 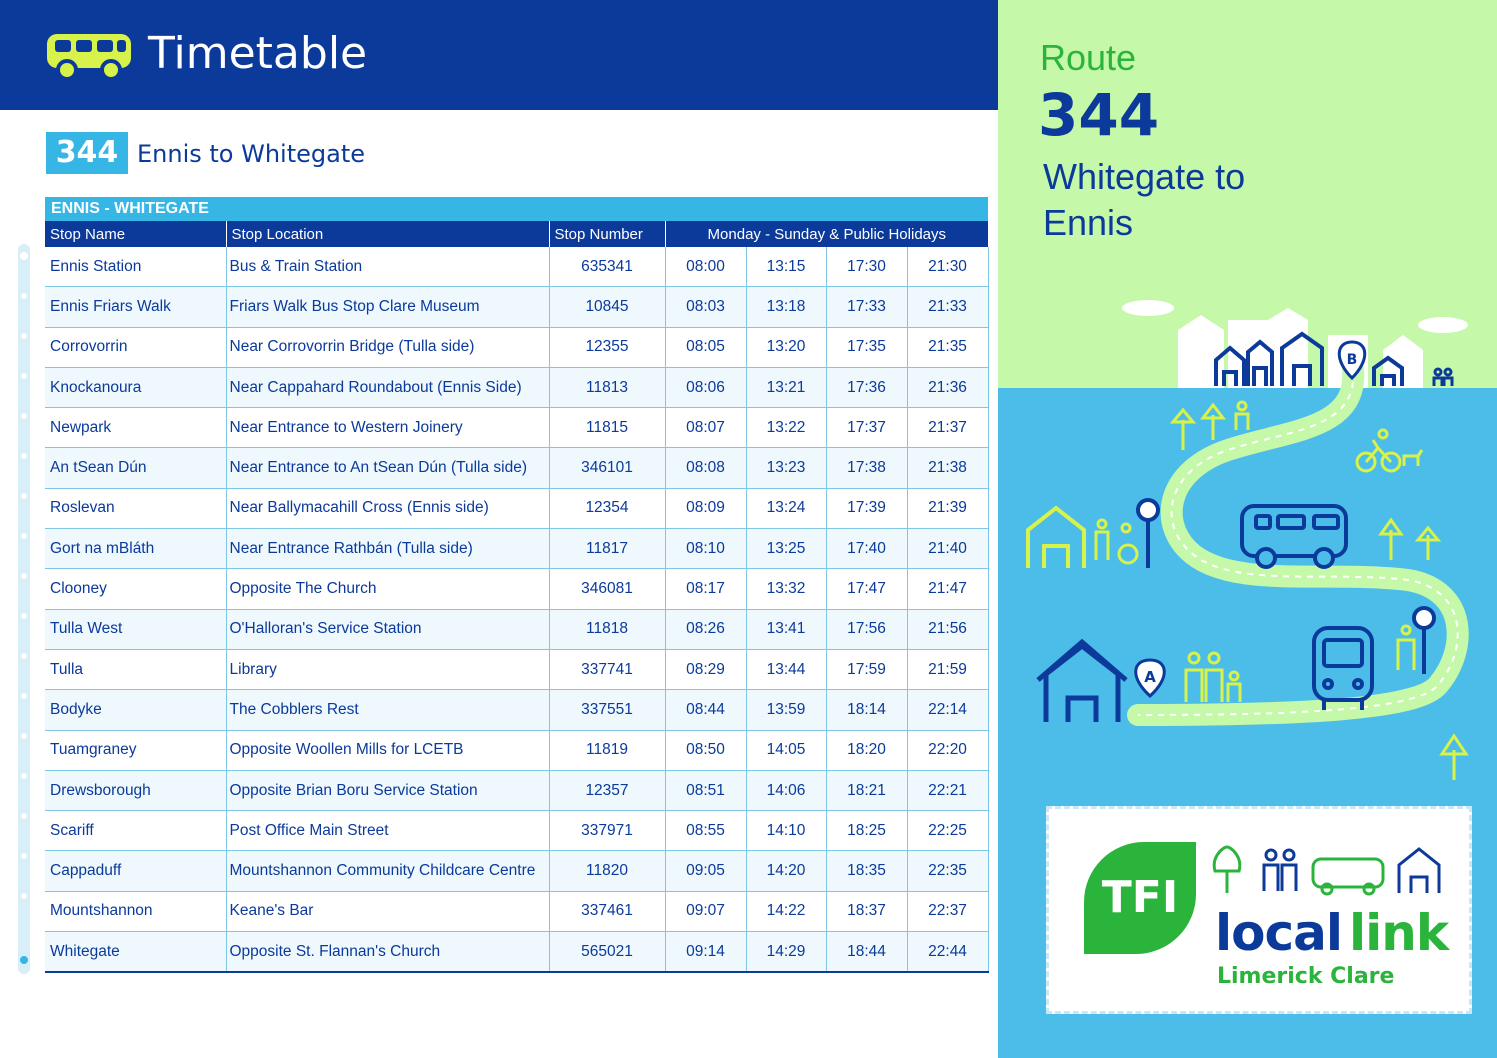 I want to click on location-pin-icon: A, so click(x=1150, y=678).